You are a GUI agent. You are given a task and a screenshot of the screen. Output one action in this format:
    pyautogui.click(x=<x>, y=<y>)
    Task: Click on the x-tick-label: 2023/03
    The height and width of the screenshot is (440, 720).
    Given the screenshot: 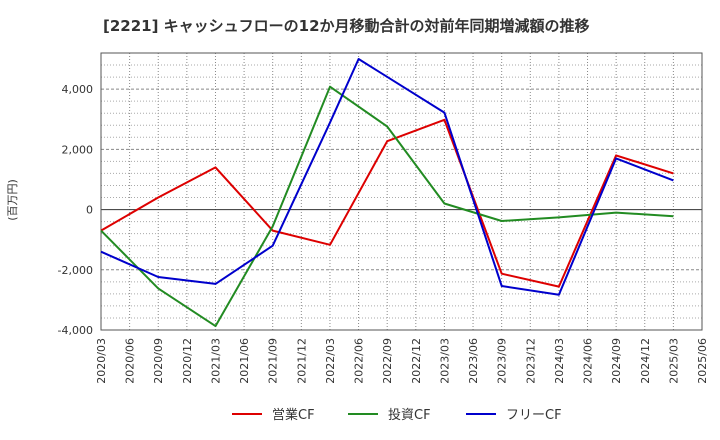 What is the action you would take?
    pyautogui.click(x=444, y=361)
    